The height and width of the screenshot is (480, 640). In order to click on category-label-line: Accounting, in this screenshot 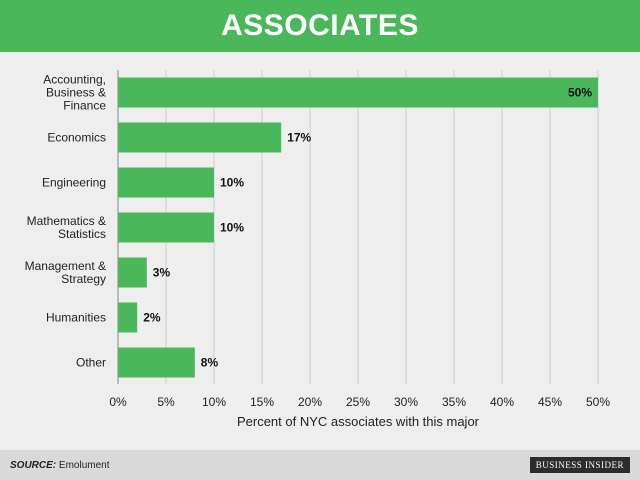, I will do `click(74, 80)`.